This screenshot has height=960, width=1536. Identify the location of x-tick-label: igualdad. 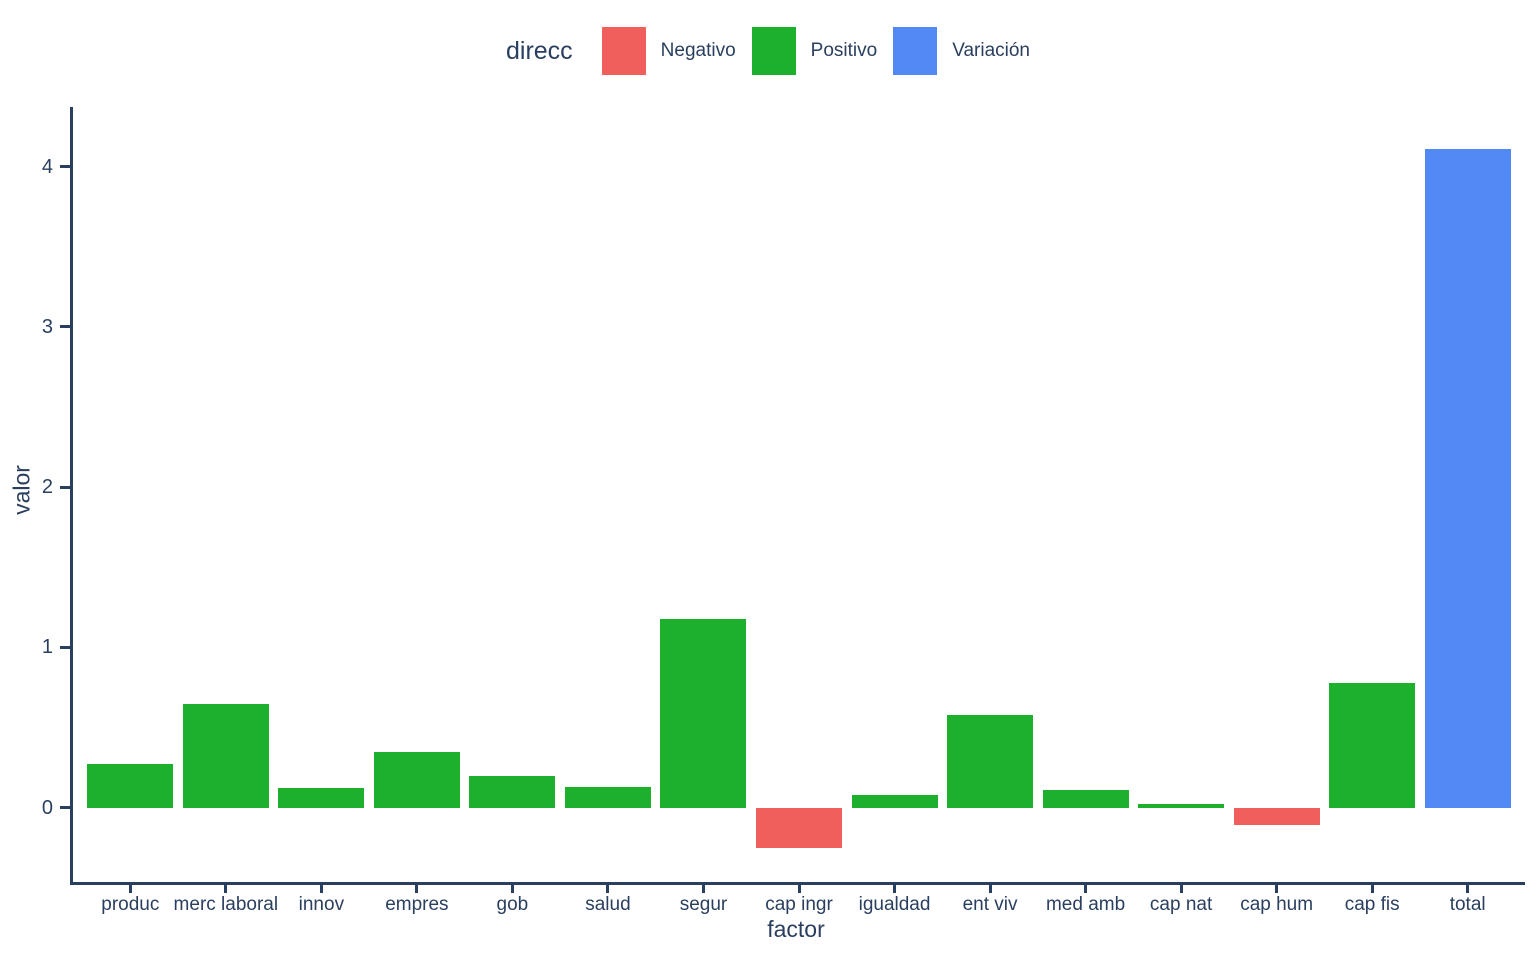
(894, 904).